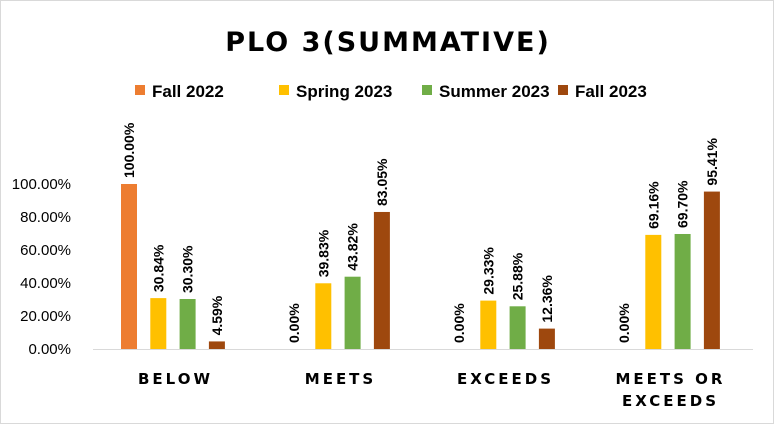 This screenshot has height=425, width=774. What do you see at coordinates (323, 253) in the screenshot?
I see `data-label: 39.83%` at bounding box center [323, 253].